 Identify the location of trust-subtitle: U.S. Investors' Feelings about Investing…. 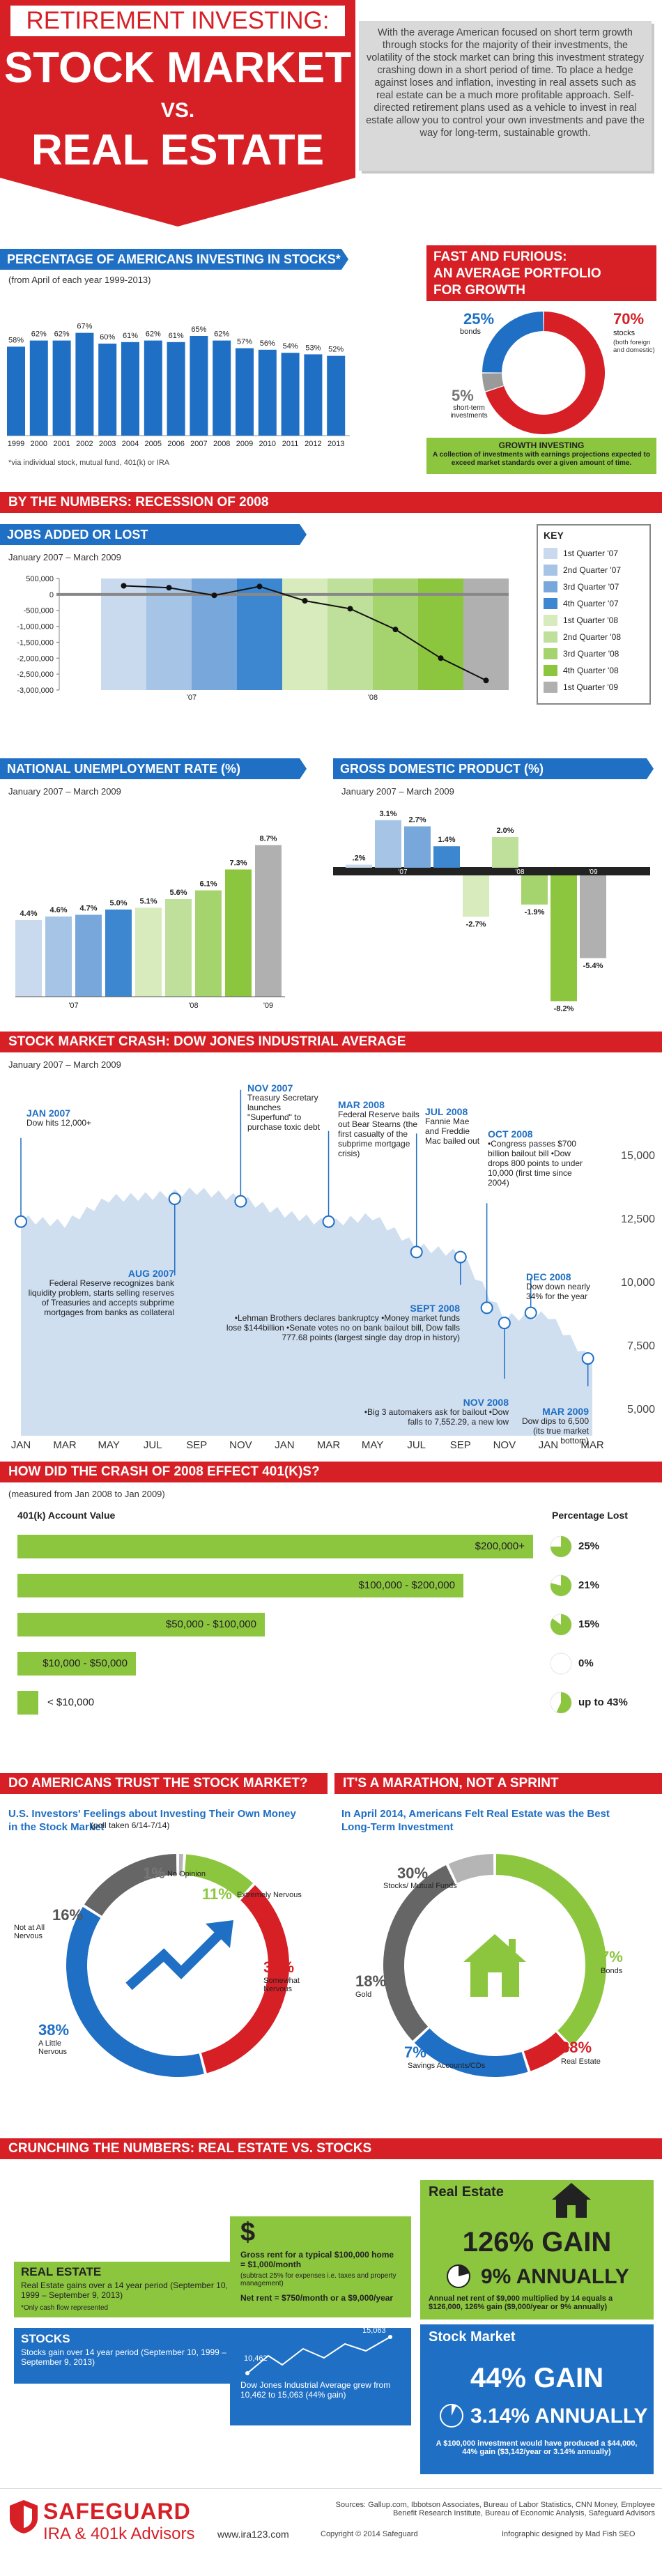
(152, 1820).